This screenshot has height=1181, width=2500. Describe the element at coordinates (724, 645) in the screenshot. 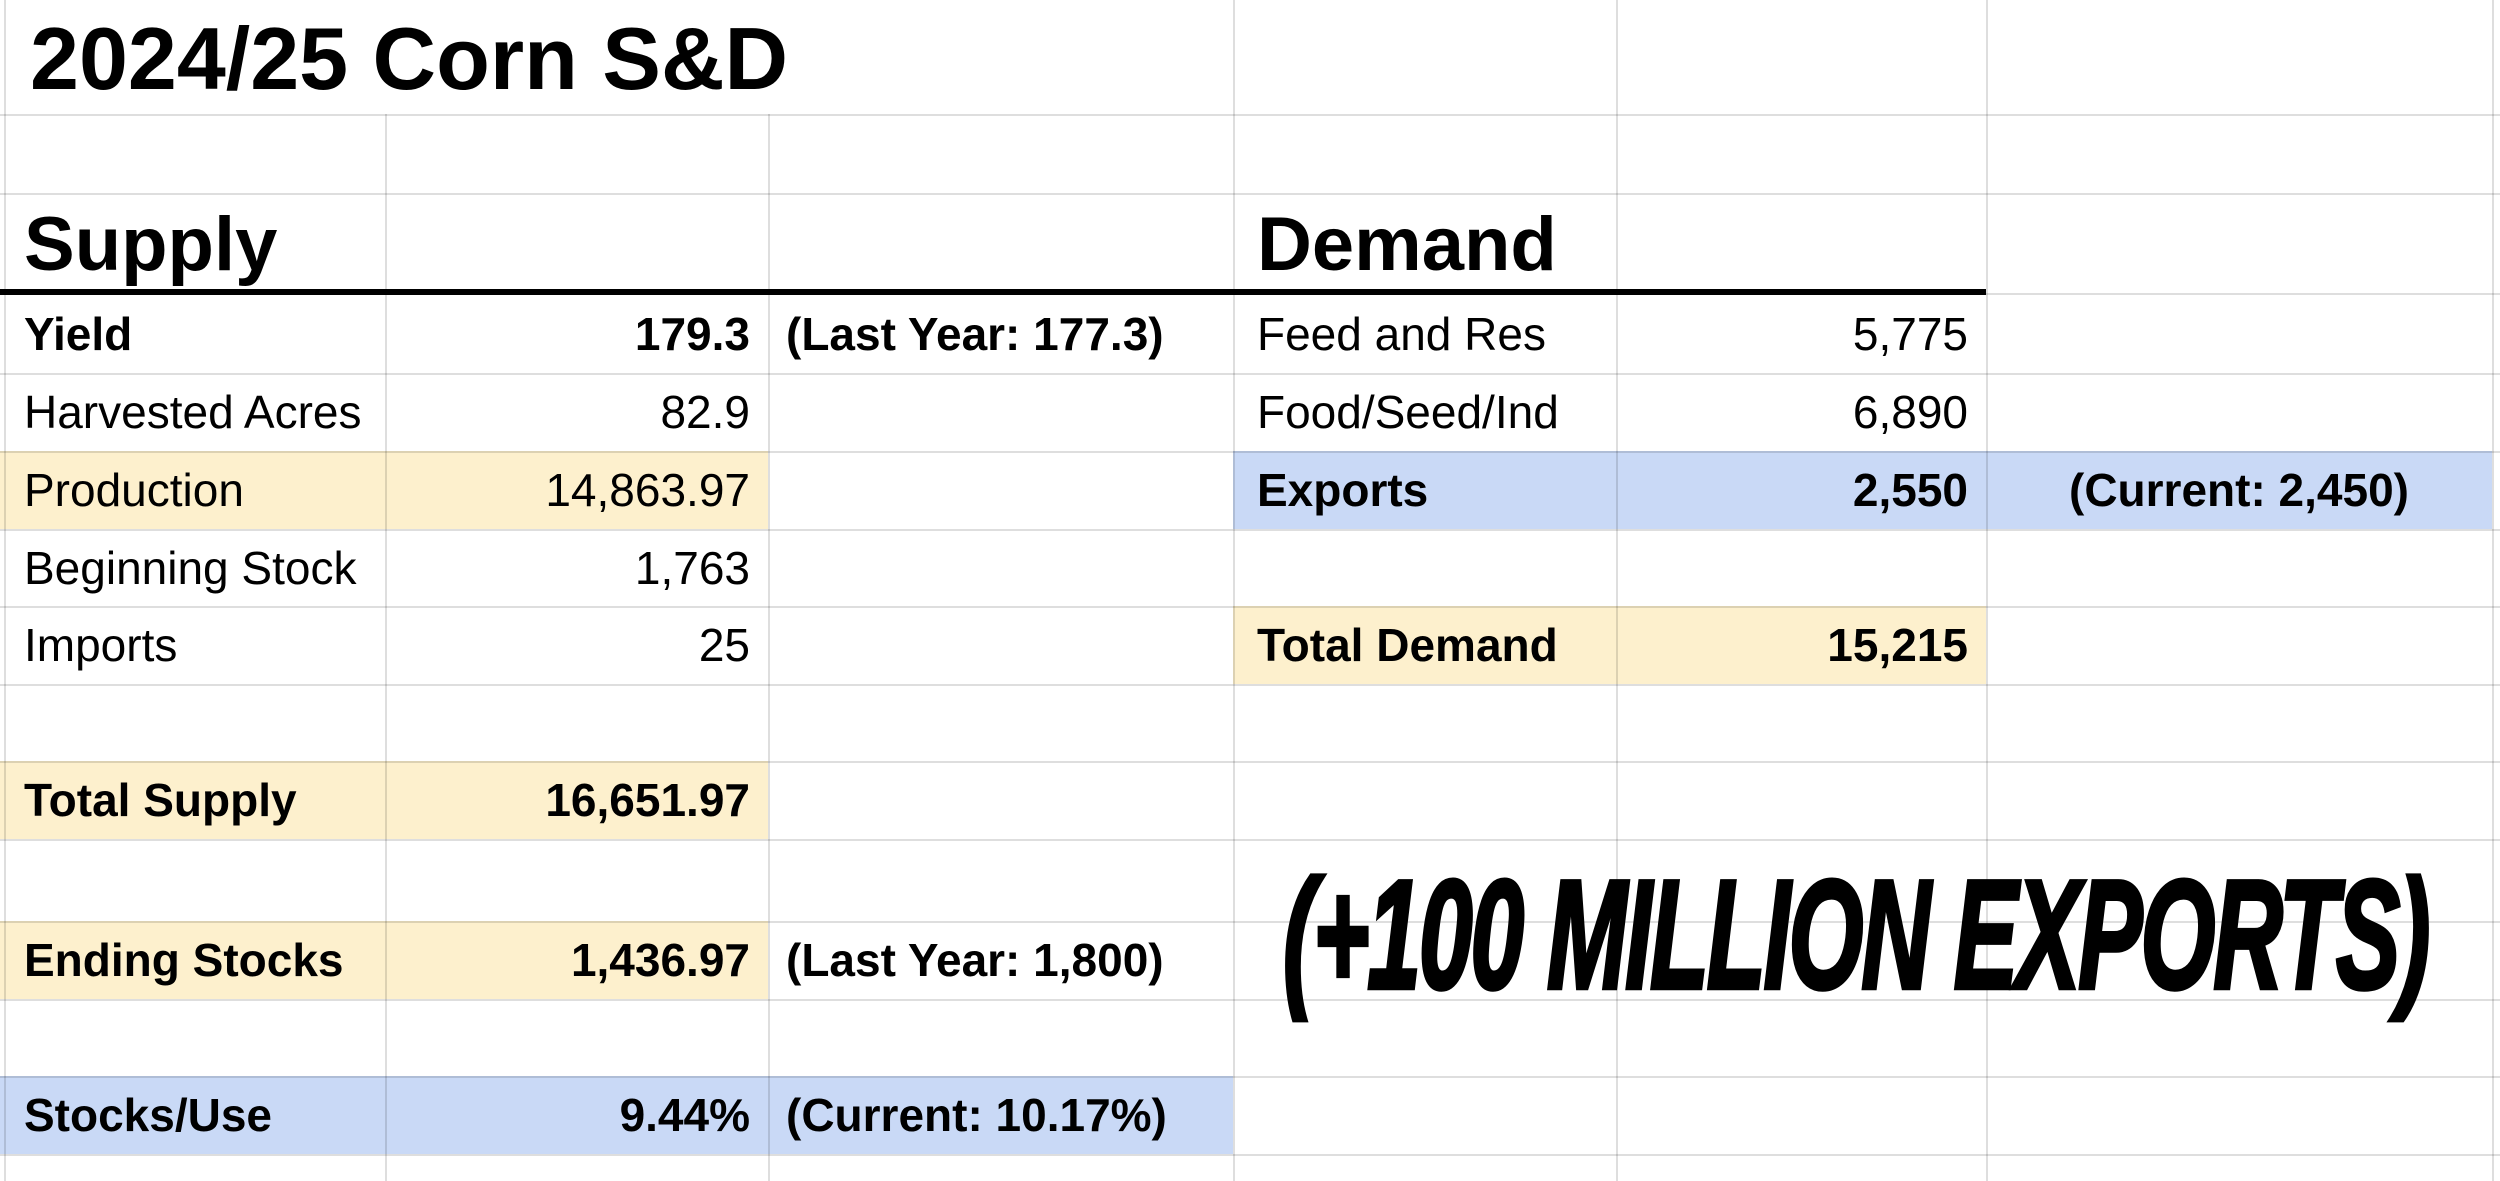

I see `cell-imports-value: 25` at that location.